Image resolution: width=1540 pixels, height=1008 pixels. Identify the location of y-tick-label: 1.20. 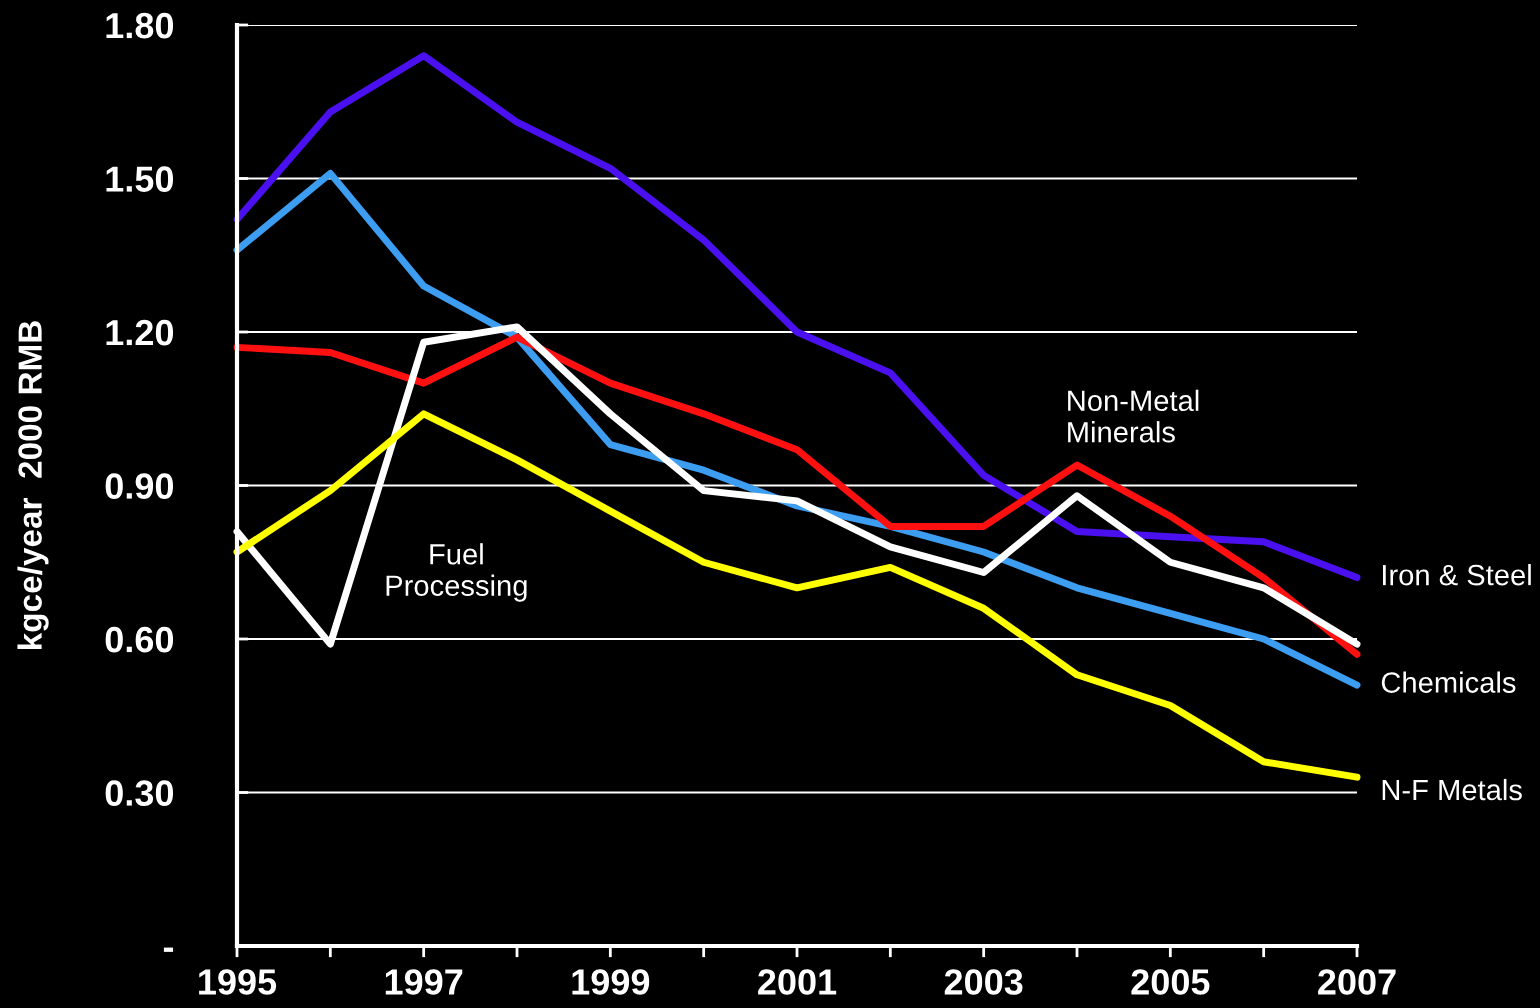
(140, 332).